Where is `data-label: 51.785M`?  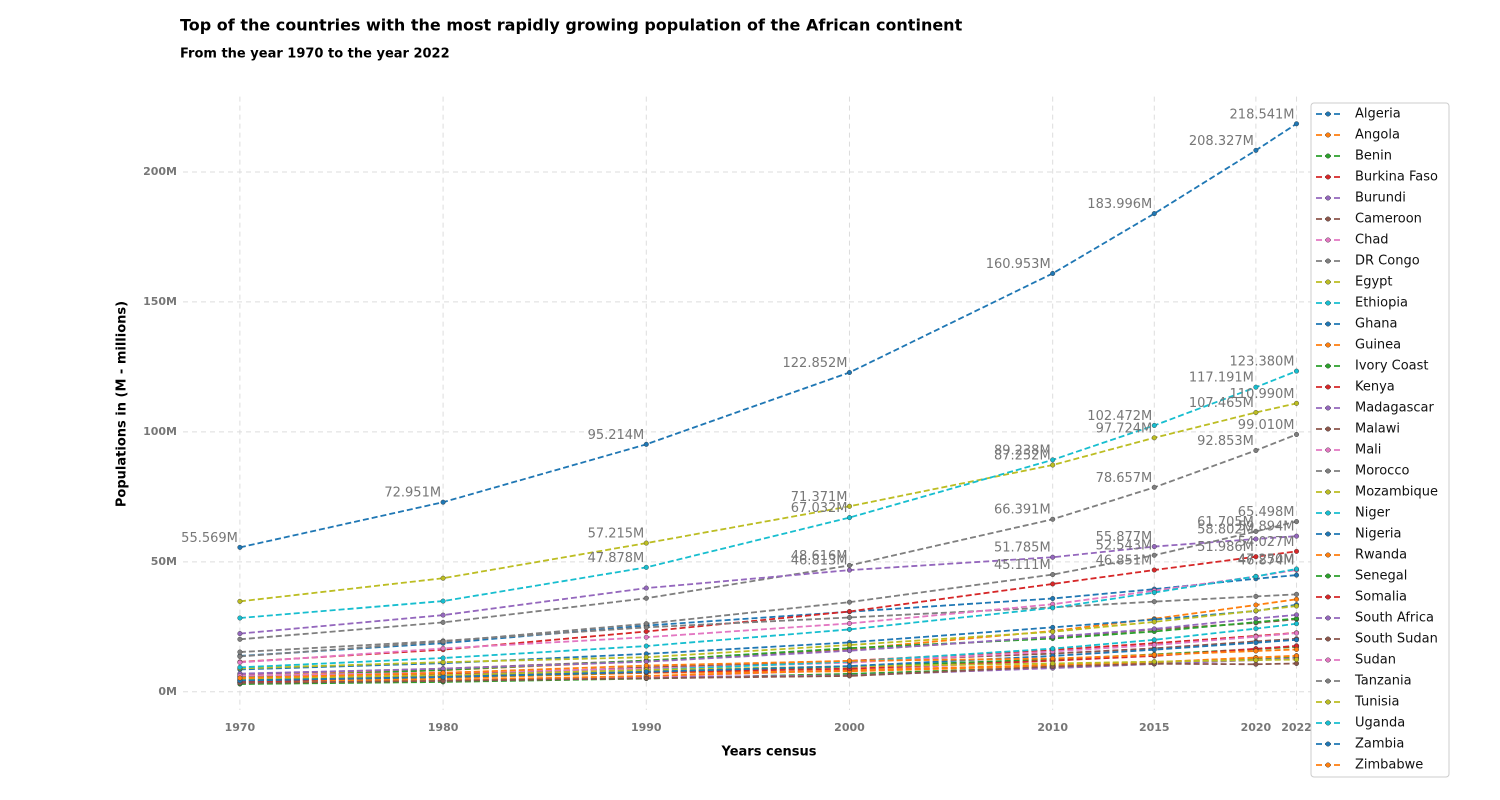 data-label: 51.785M is located at coordinates (1022, 548).